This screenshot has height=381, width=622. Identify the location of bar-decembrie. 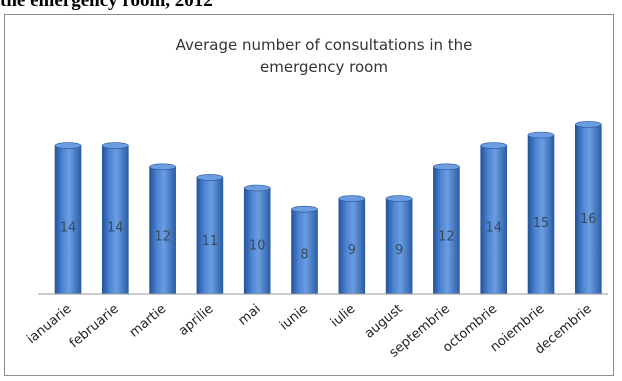
(588, 209).